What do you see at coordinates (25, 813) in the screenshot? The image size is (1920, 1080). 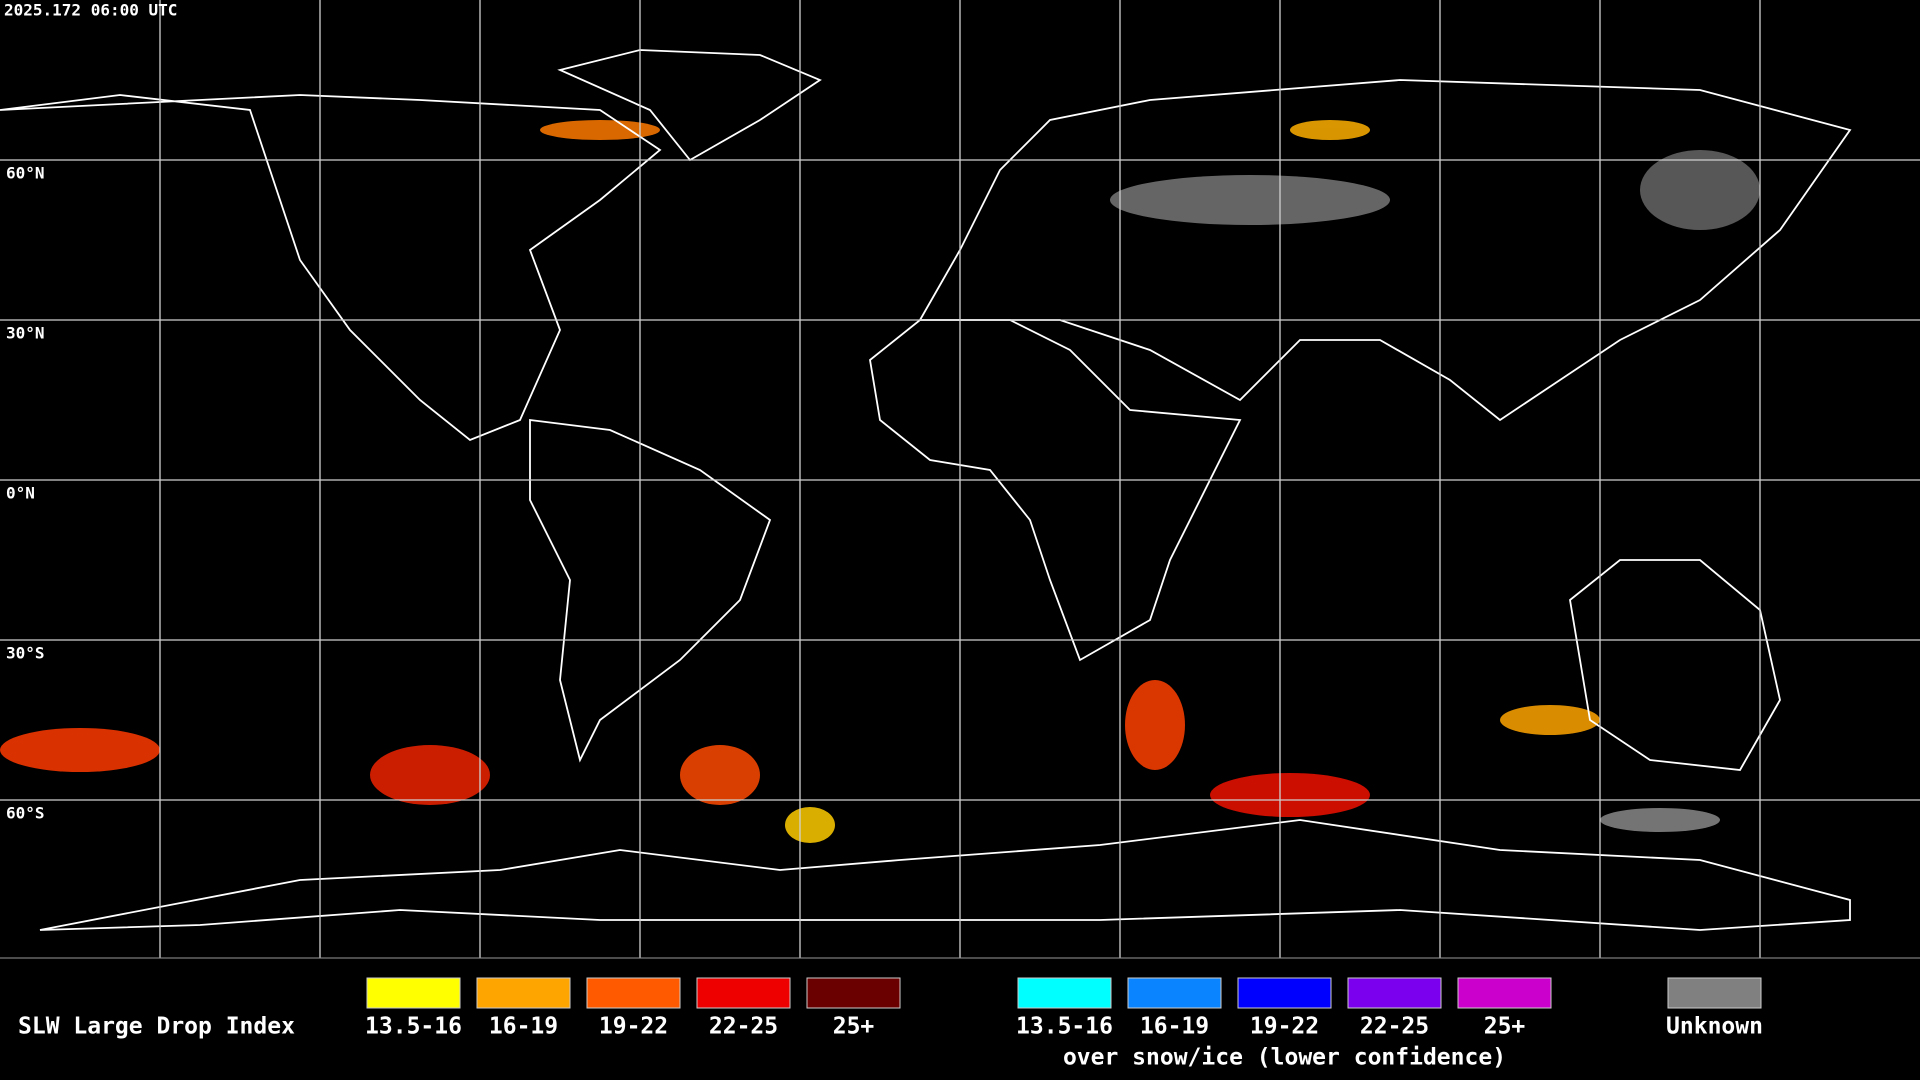 I see `latitude-label: 60°S` at bounding box center [25, 813].